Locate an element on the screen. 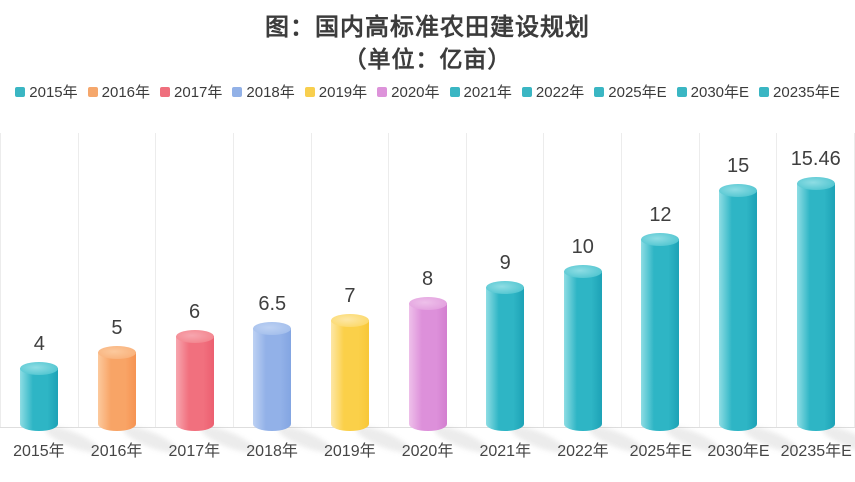  chart-column: 4 is located at coordinates (51, 295).